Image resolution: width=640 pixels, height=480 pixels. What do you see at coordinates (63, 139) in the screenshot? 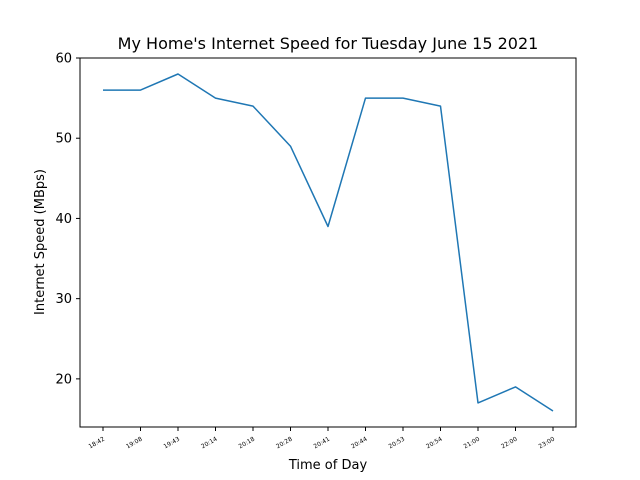
I see `y-tick-label: 50` at bounding box center [63, 139].